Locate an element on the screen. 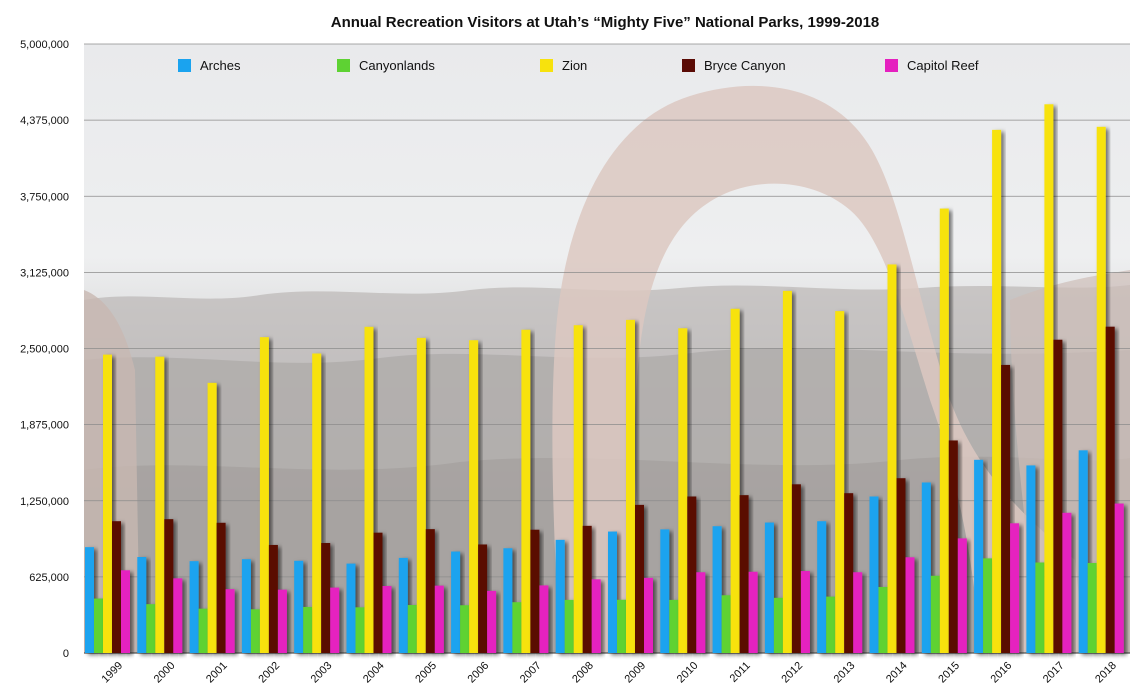  bar-capitol-reef-2012 is located at coordinates (805, 612).